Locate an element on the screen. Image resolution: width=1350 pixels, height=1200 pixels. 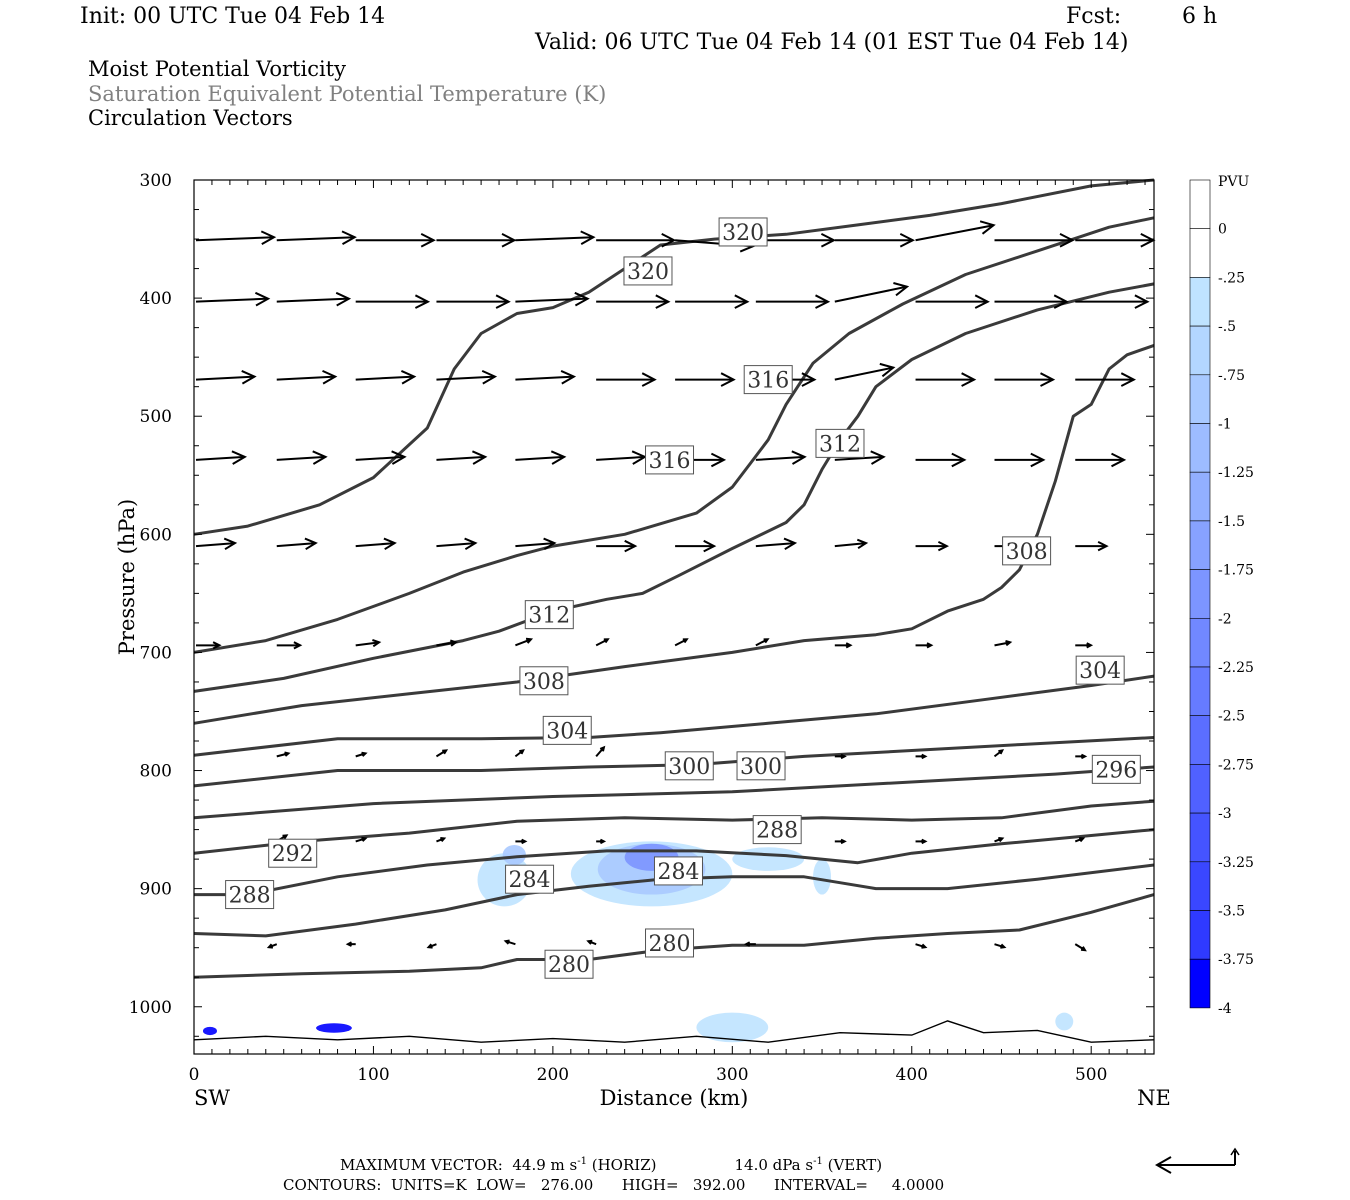
contour-label-11: 300 is located at coordinates (761, 766).